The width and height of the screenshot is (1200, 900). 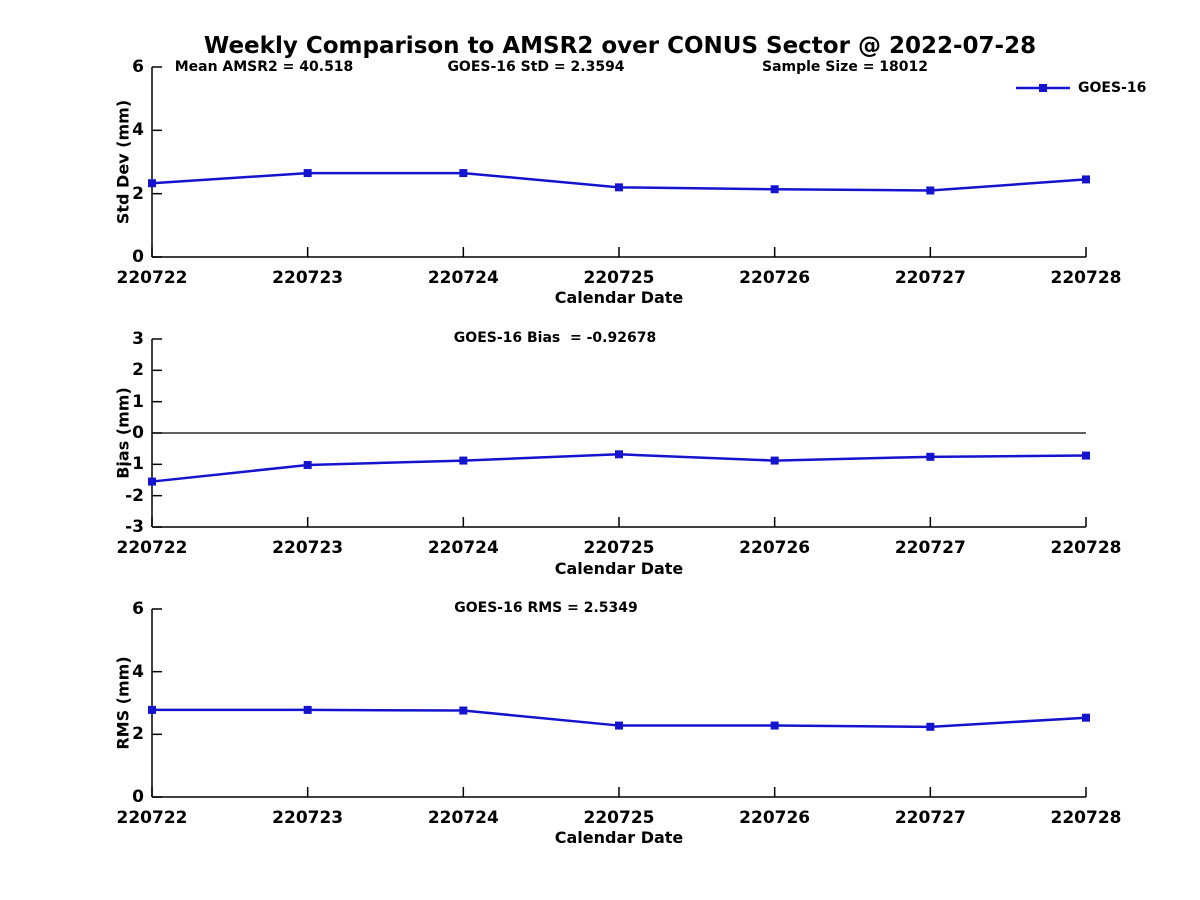 I want to click on x-axis-label-middle: Calendar Date, so click(x=619, y=568).